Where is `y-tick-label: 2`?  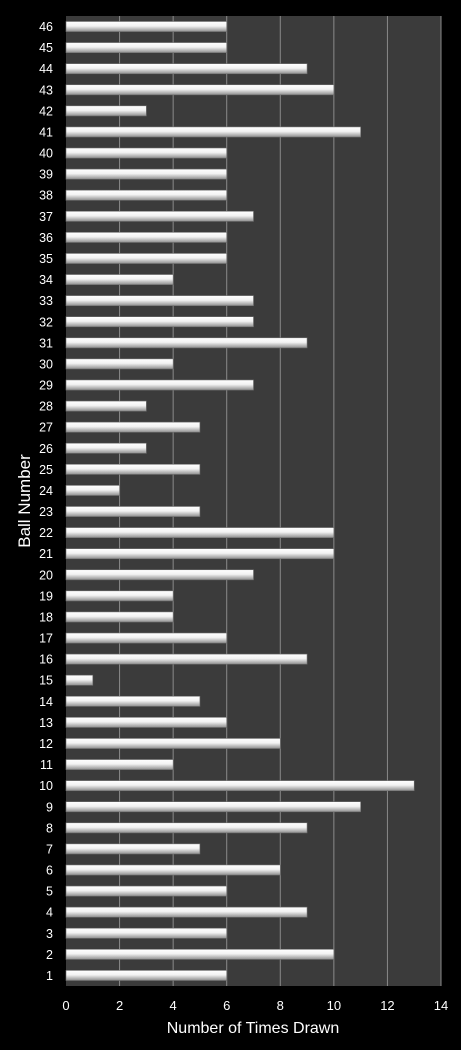
y-tick-label: 2 is located at coordinates (49, 955).